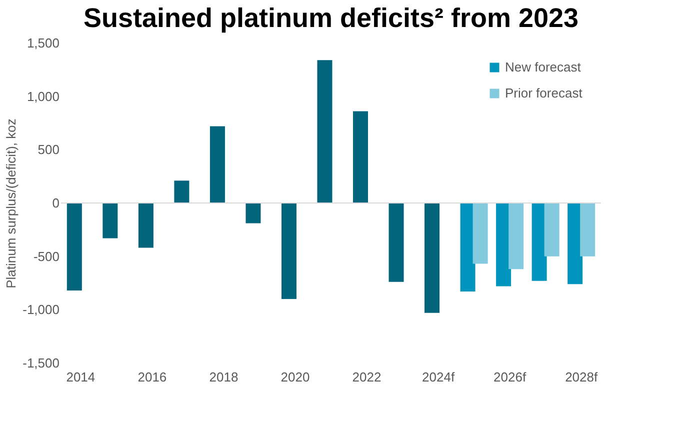 This screenshot has height=436, width=674. I want to click on x-tick-label: 2018, so click(223, 377).